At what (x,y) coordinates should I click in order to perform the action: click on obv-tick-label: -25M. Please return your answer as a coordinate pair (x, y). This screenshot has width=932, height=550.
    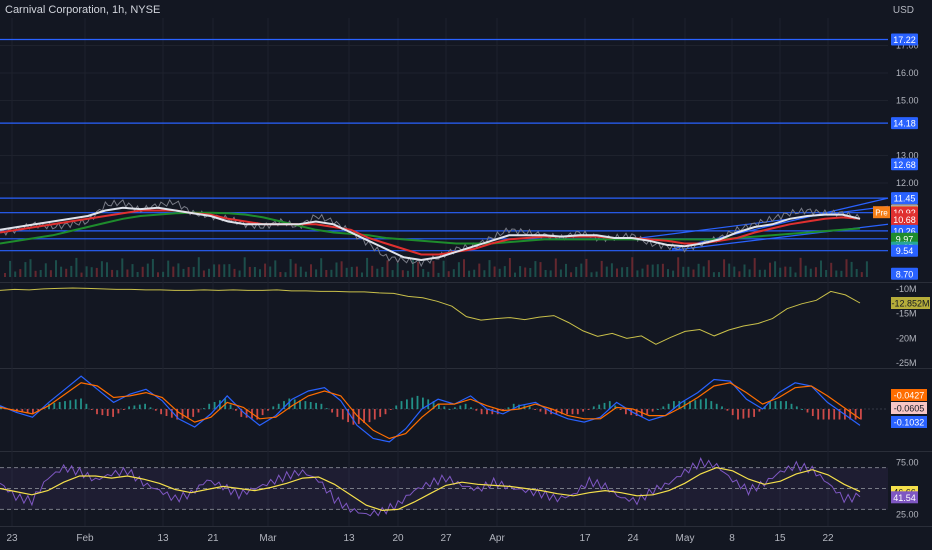
    Looking at the image, I should click on (906, 363).